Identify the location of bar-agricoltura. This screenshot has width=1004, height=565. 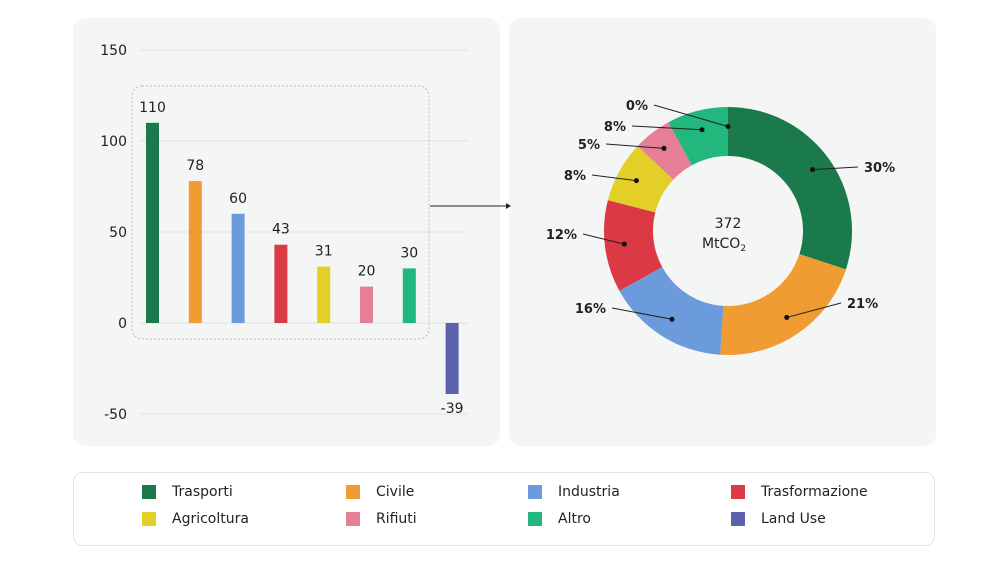
(324, 294).